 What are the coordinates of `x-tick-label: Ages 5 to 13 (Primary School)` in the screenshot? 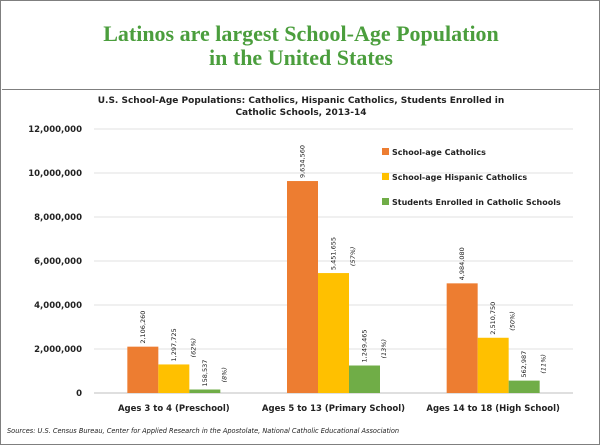 It's located at (333, 409).